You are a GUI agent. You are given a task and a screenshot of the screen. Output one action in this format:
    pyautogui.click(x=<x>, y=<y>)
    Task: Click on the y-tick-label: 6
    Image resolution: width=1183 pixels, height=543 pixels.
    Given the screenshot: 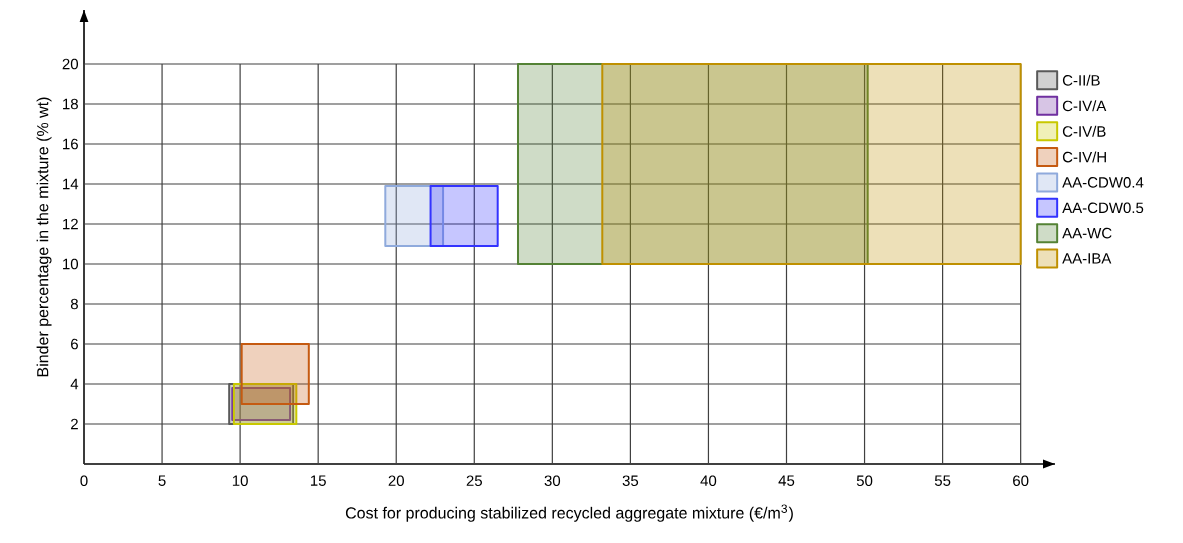 What is the action you would take?
    pyautogui.click(x=74, y=344)
    